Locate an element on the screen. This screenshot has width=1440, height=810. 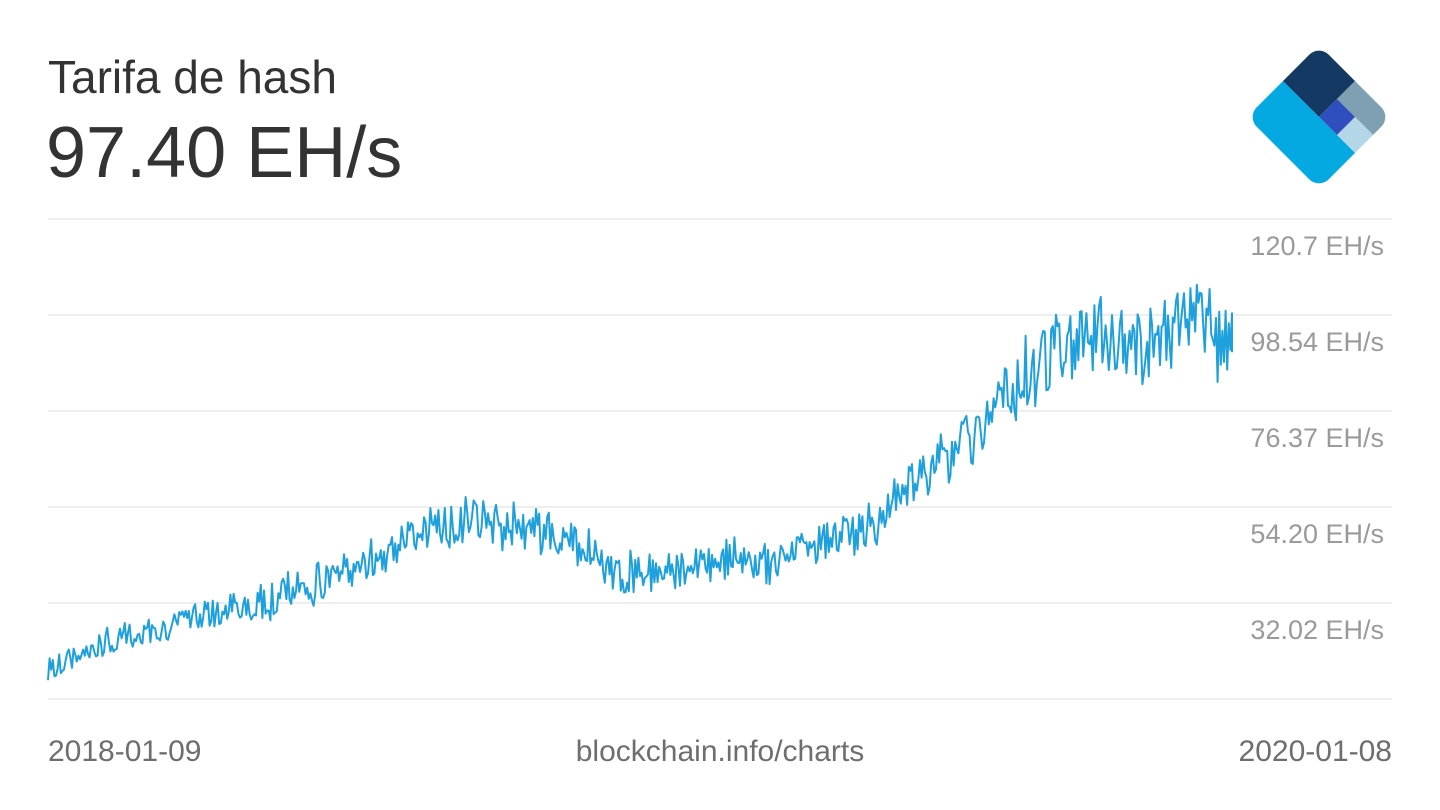
current-hash-rate: 97.40 EH/s is located at coordinates (224, 153).